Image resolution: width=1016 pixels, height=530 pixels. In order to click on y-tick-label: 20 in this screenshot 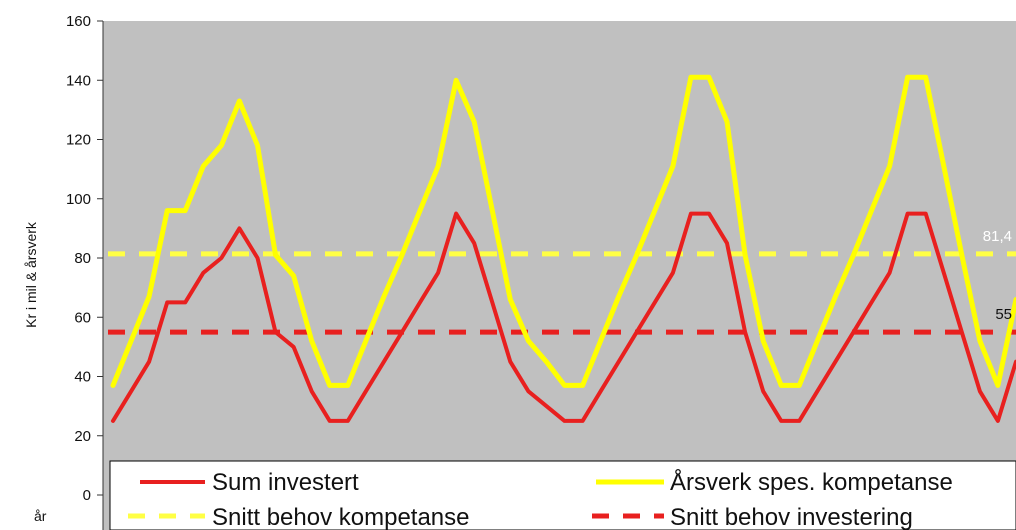, I will do `click(82, 436)`.